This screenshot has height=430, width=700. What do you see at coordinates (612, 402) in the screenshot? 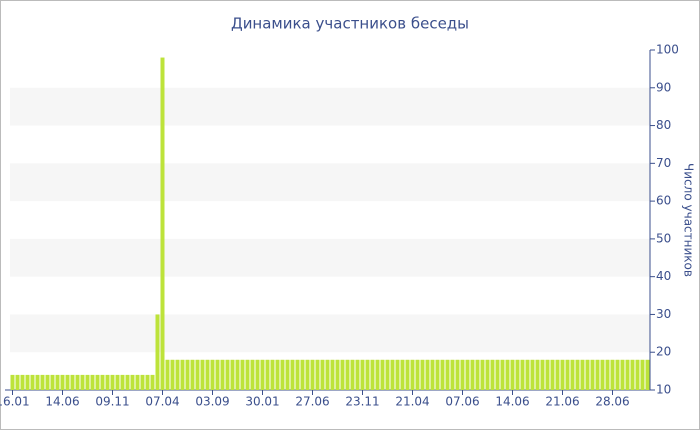
I see `x-tick-label: 28.06` at bounding box center [612, 402].